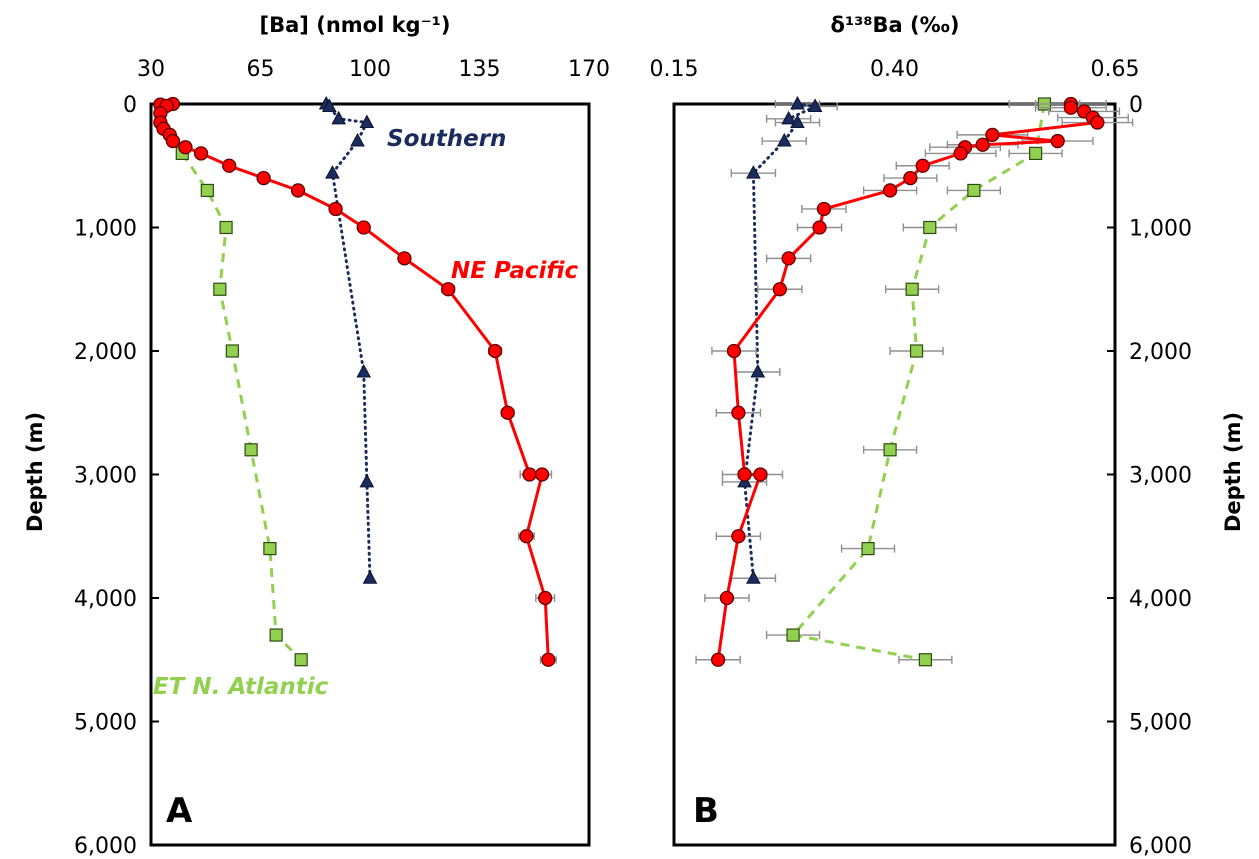  What do you see at coordinates (105, 846) in the screenshot?
I see `panel-a-y-tick-label: 6,000` at bounding box center [105, 846].